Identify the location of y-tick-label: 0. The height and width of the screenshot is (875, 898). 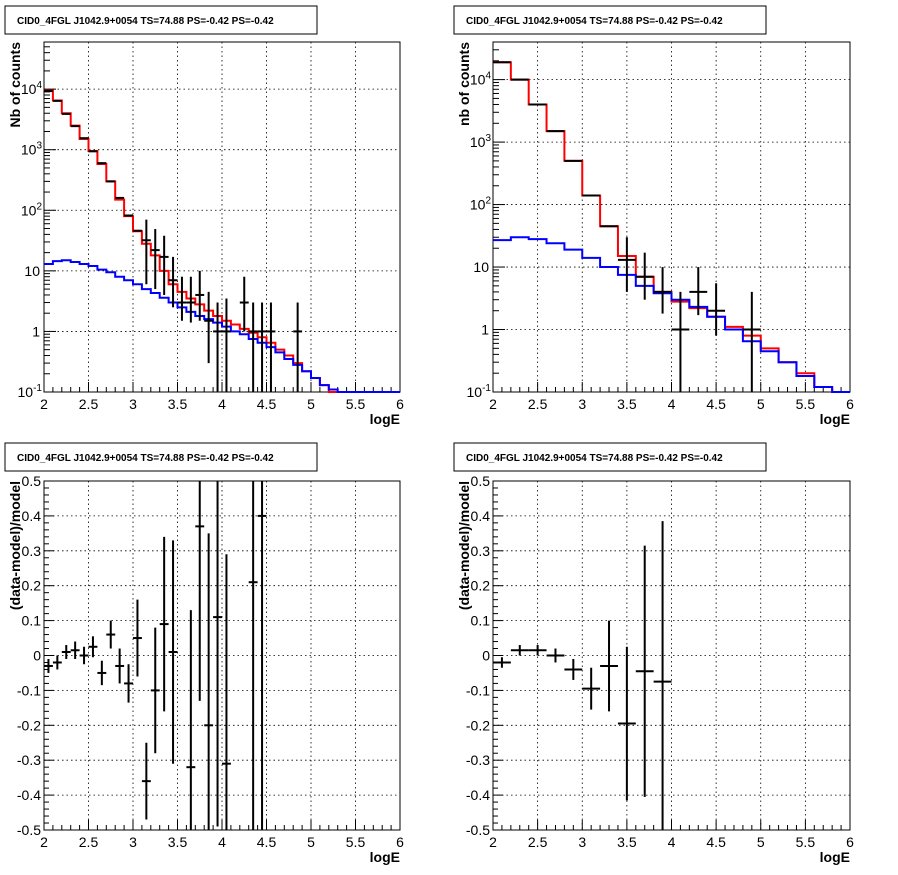
(486, 656).